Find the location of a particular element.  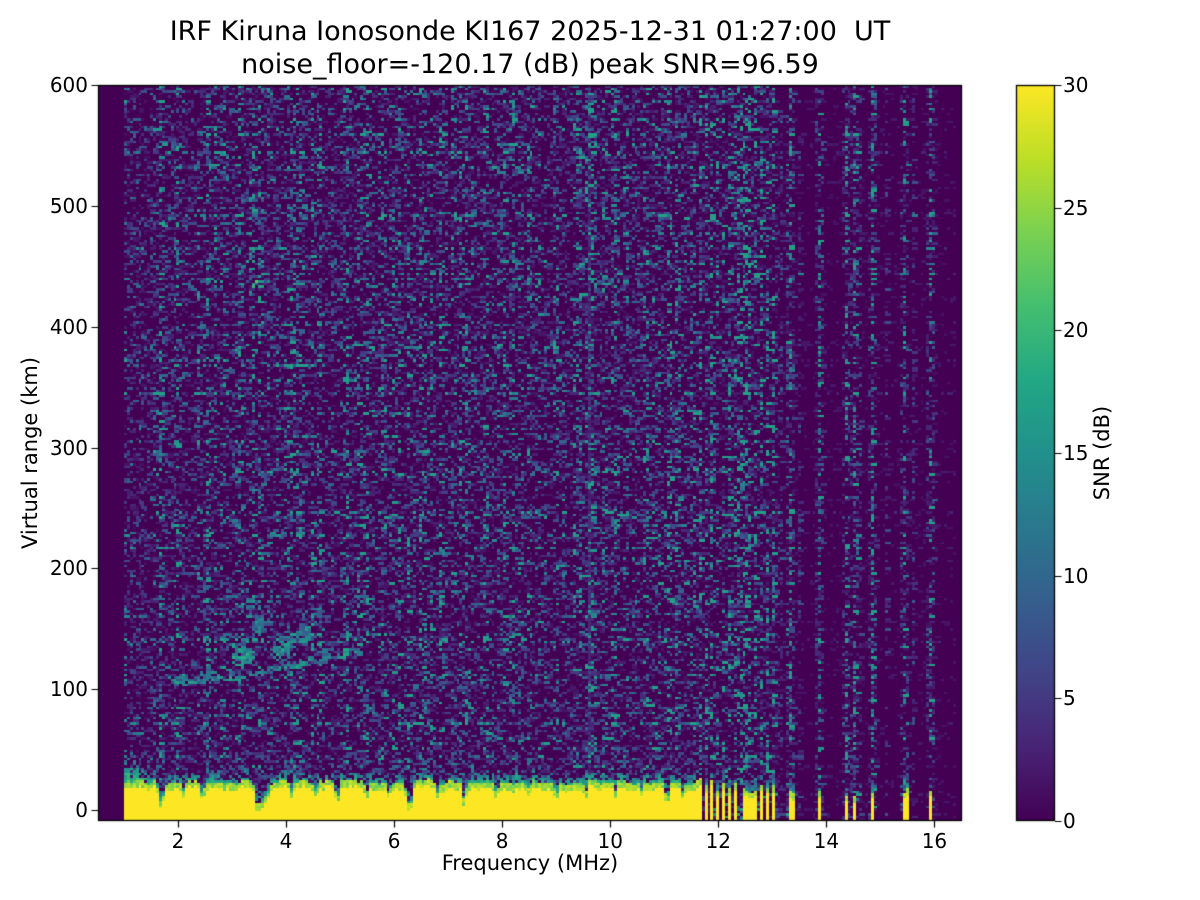

colorbar-label: SNR (dB) is located at coordinates (1102, 453).